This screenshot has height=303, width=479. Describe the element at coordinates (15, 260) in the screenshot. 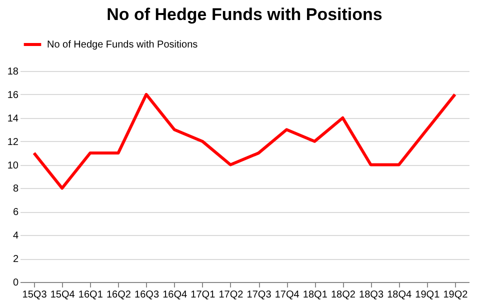

I see `y-tick-label: 2` at that location.